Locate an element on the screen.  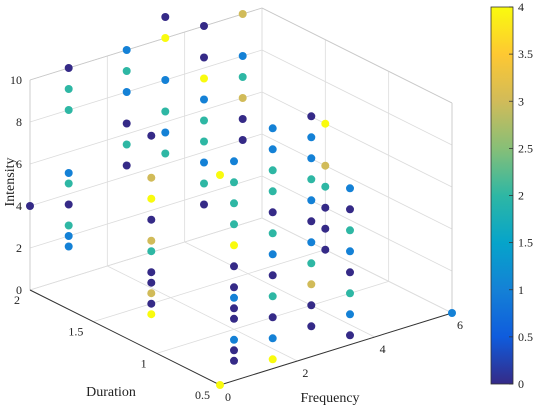
z-tick-label: 10 is located at coordinates (16, 80).